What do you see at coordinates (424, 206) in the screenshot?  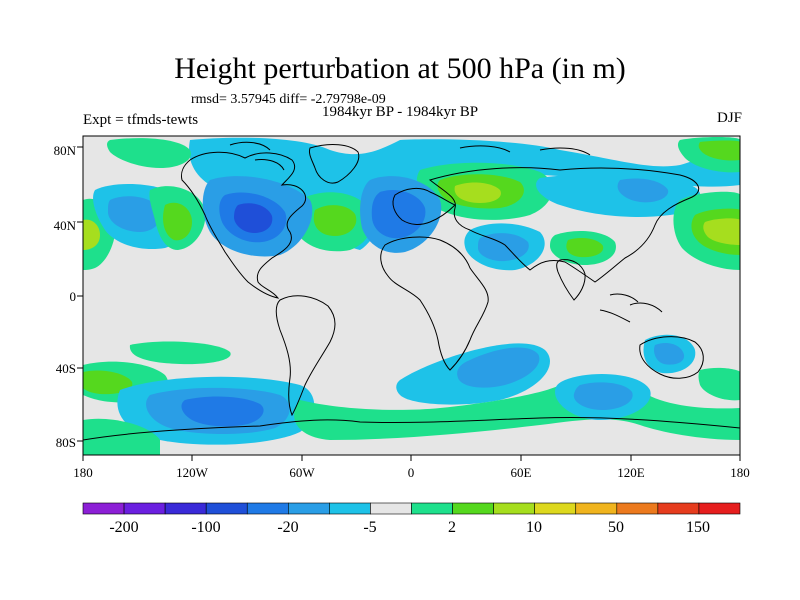 I see `coastline-europe` at bounding box center [424, 206].